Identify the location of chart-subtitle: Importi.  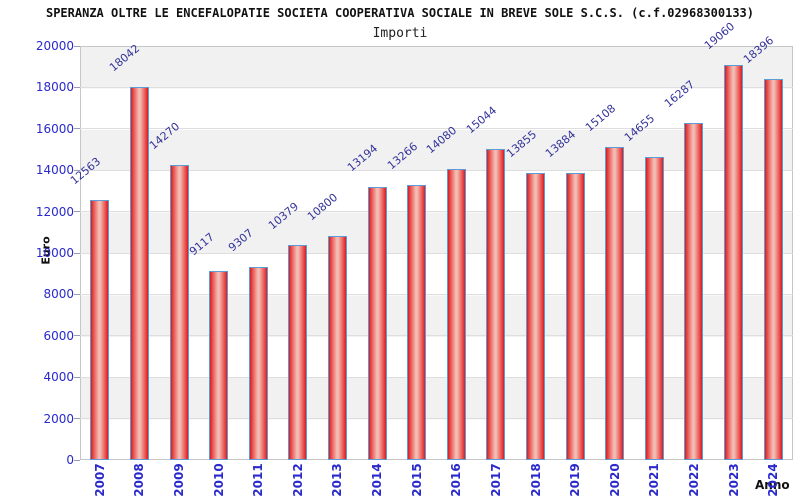
(400, 33).